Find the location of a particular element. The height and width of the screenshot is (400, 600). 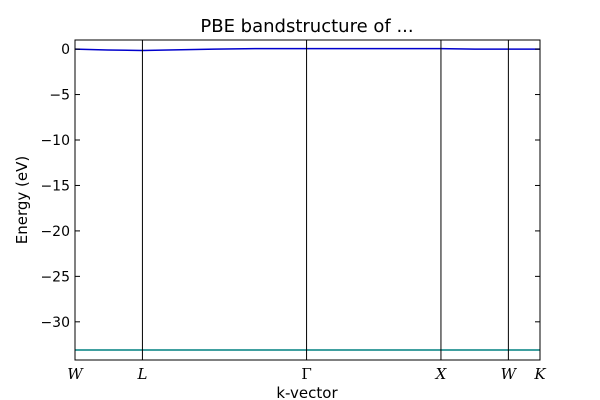

x-tick-label: Γ is located at coordinates (306, 374).